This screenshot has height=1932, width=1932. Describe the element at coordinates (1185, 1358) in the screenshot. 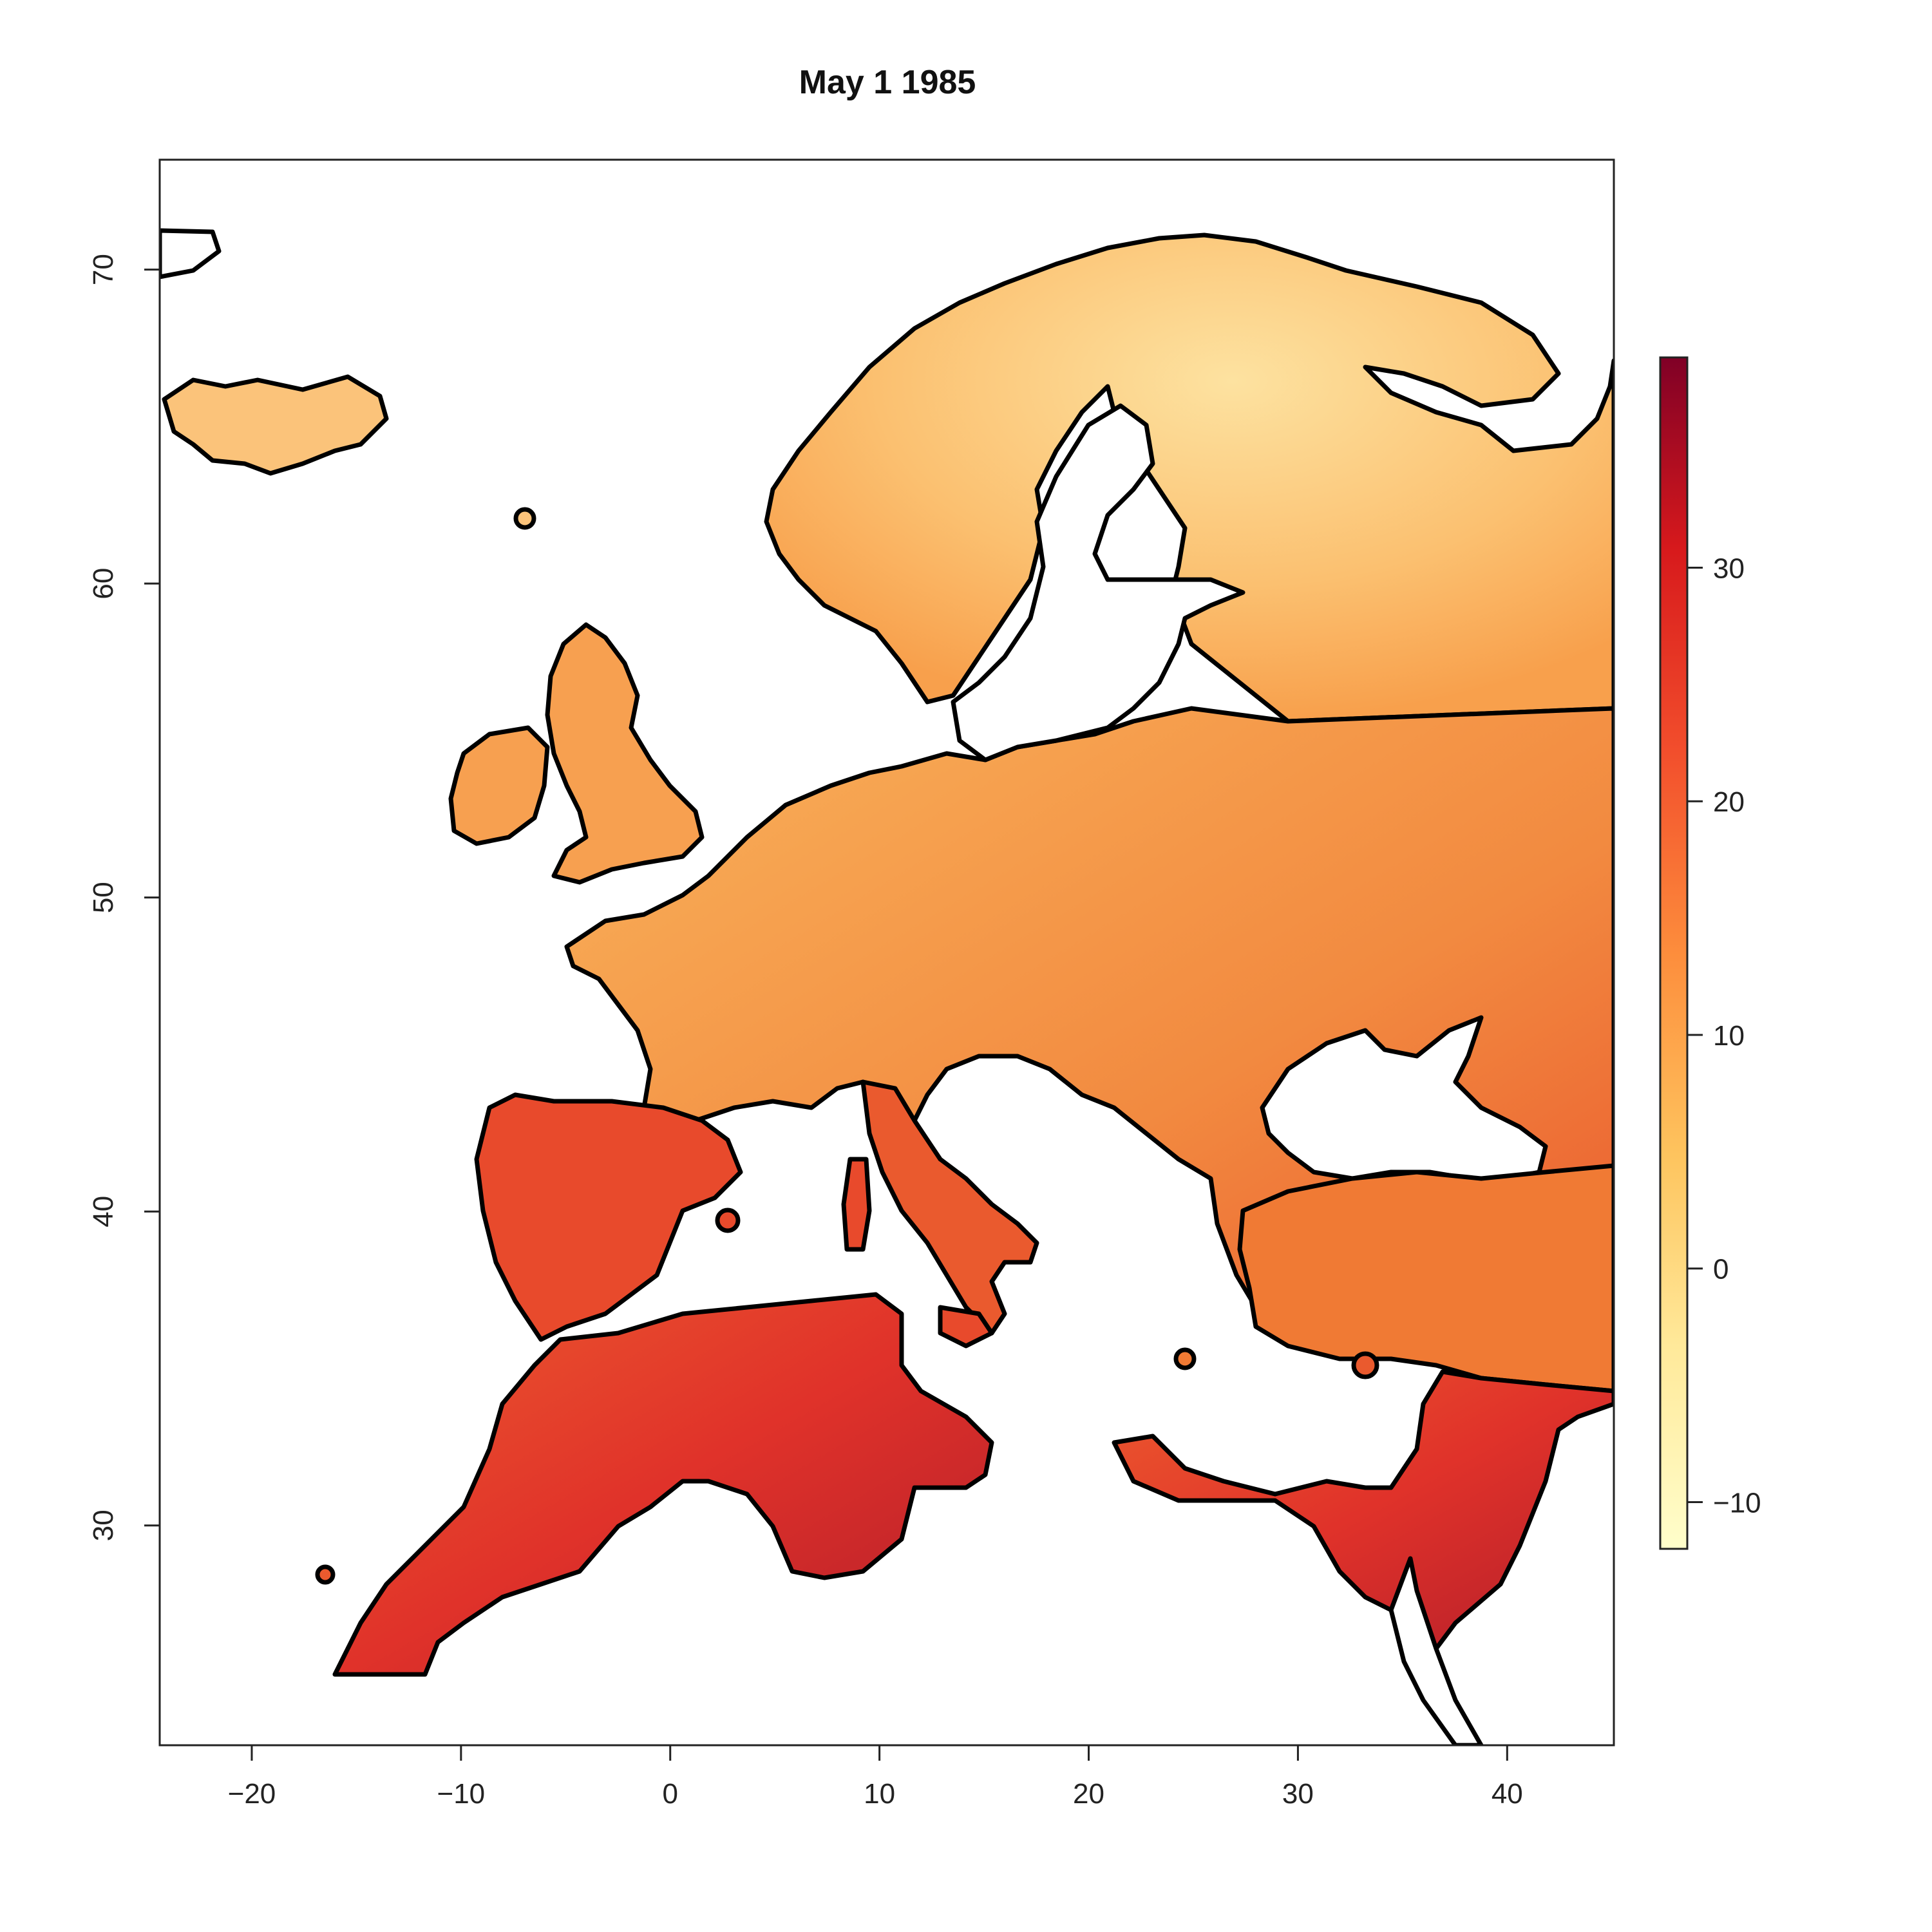

I see `land-crete` at that location.